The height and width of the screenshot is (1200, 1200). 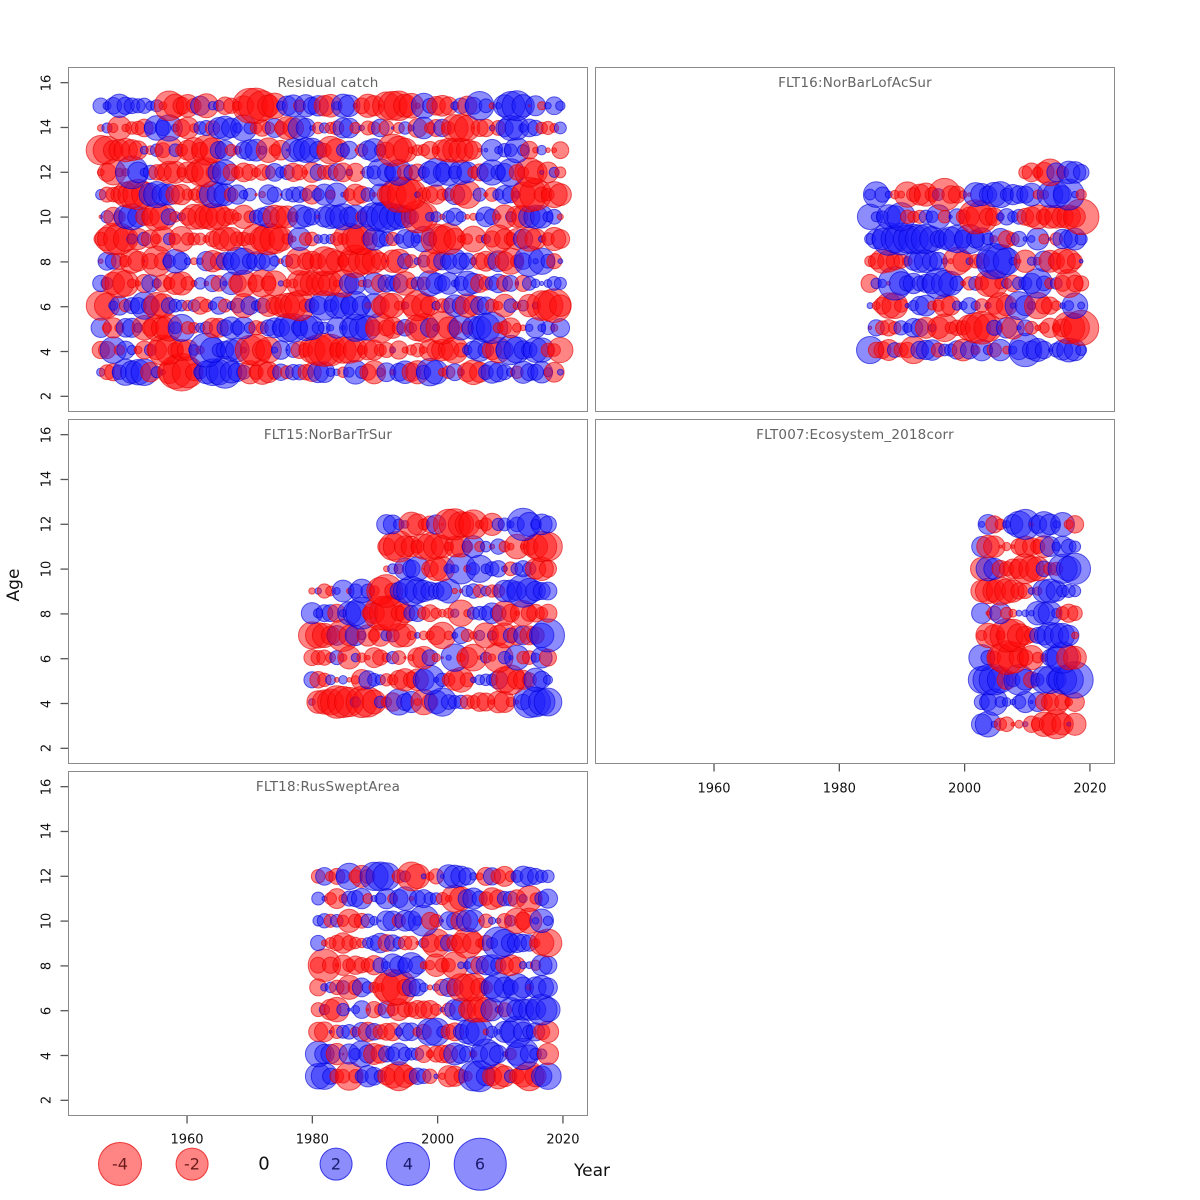 I want to click on legend-value-label: -4, so click(x=120, y=1164).